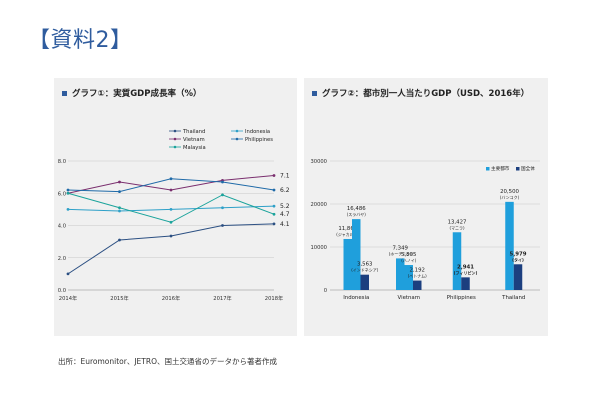 The height and width of the screenshot is (415, 600). What do you see at coordinates (318, 162) in the screenshot?
I see `y-tick-label: 30000` at bounding box center [318, 162].